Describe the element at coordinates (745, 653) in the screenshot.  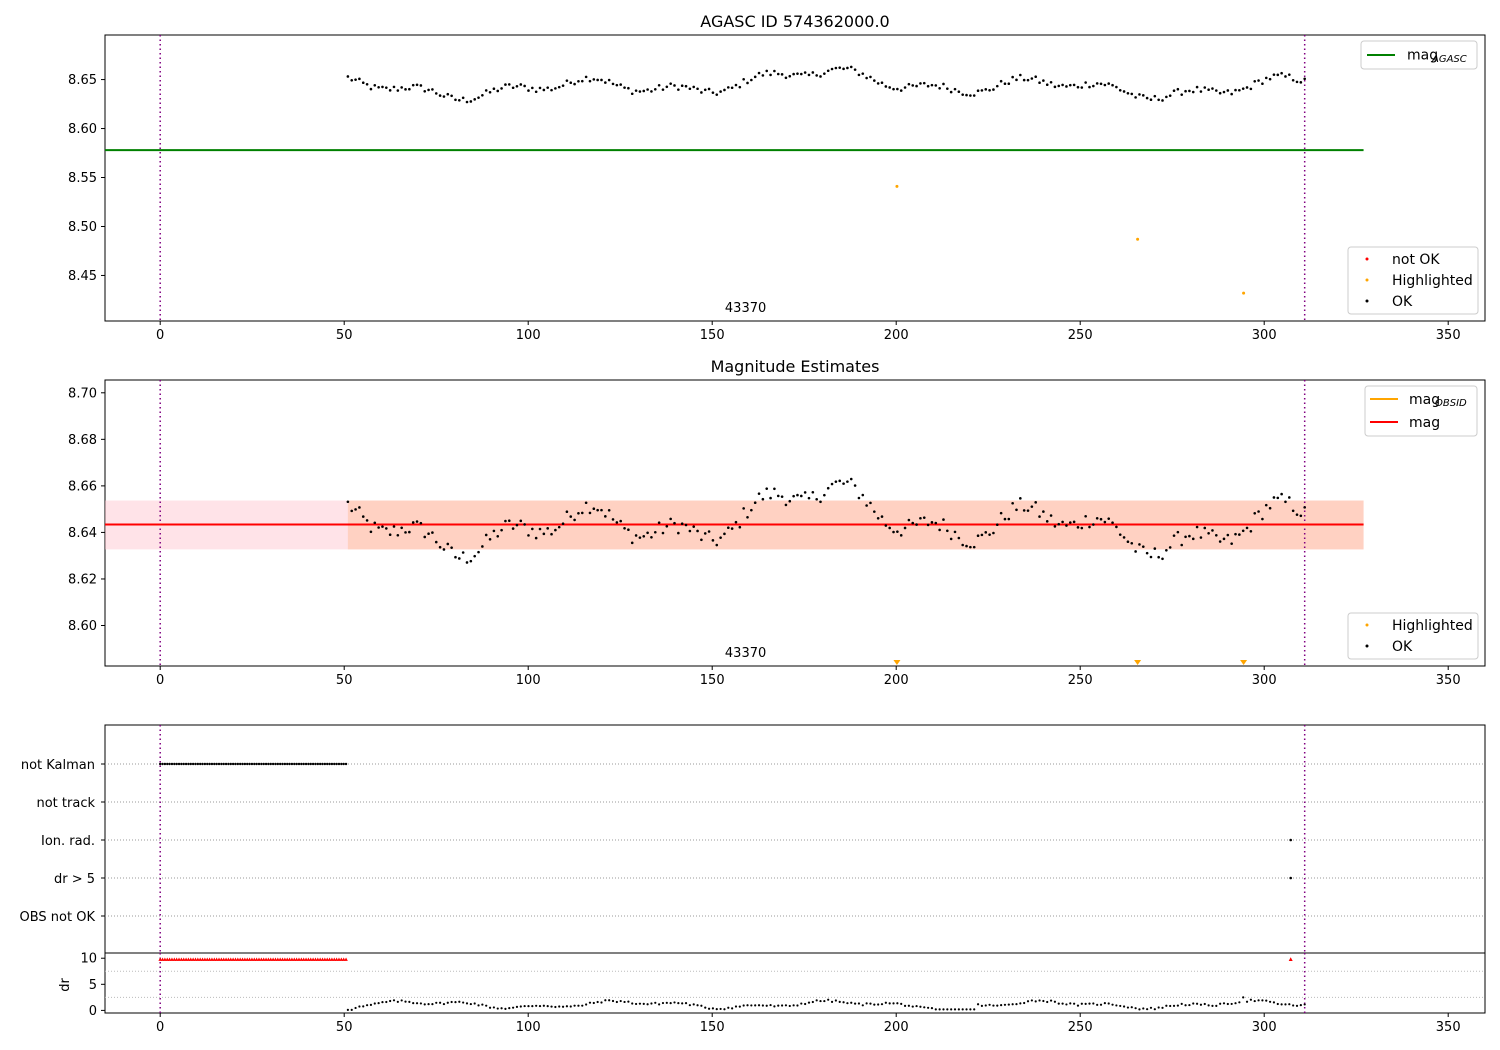
I see `panel2-obsid-label: 43370` at that location.